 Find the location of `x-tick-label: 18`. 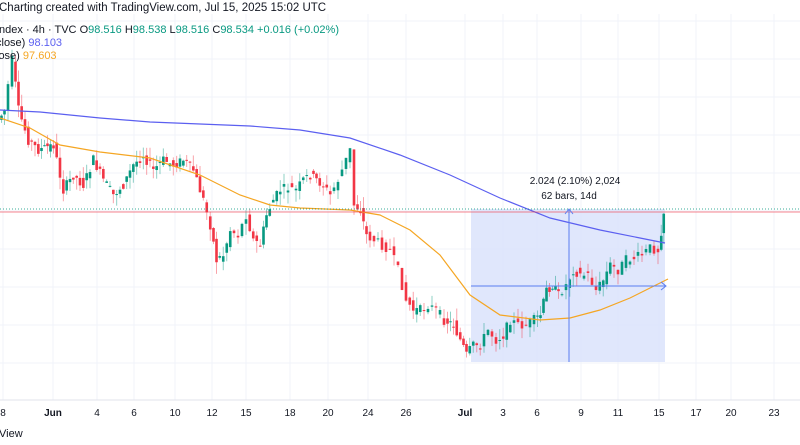

x-tick-label: 18 is located at coordinates (290, 413).